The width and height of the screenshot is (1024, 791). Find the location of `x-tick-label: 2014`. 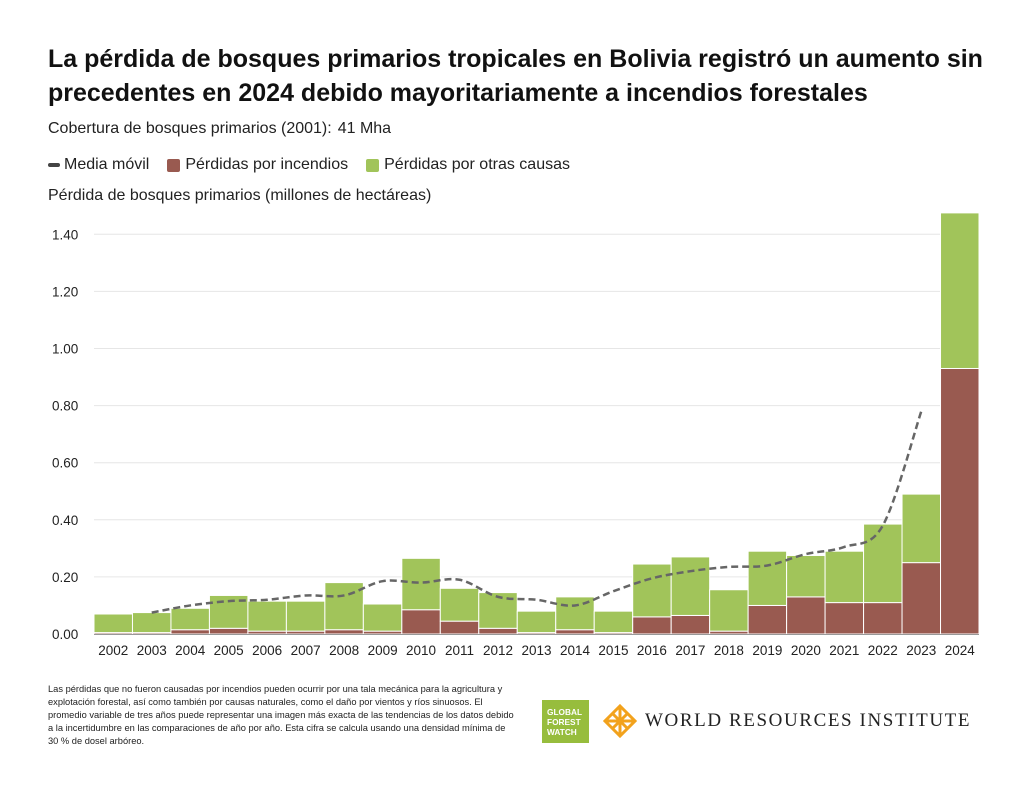

x-tick-label: 2014 is located at coordinates (575, 650).